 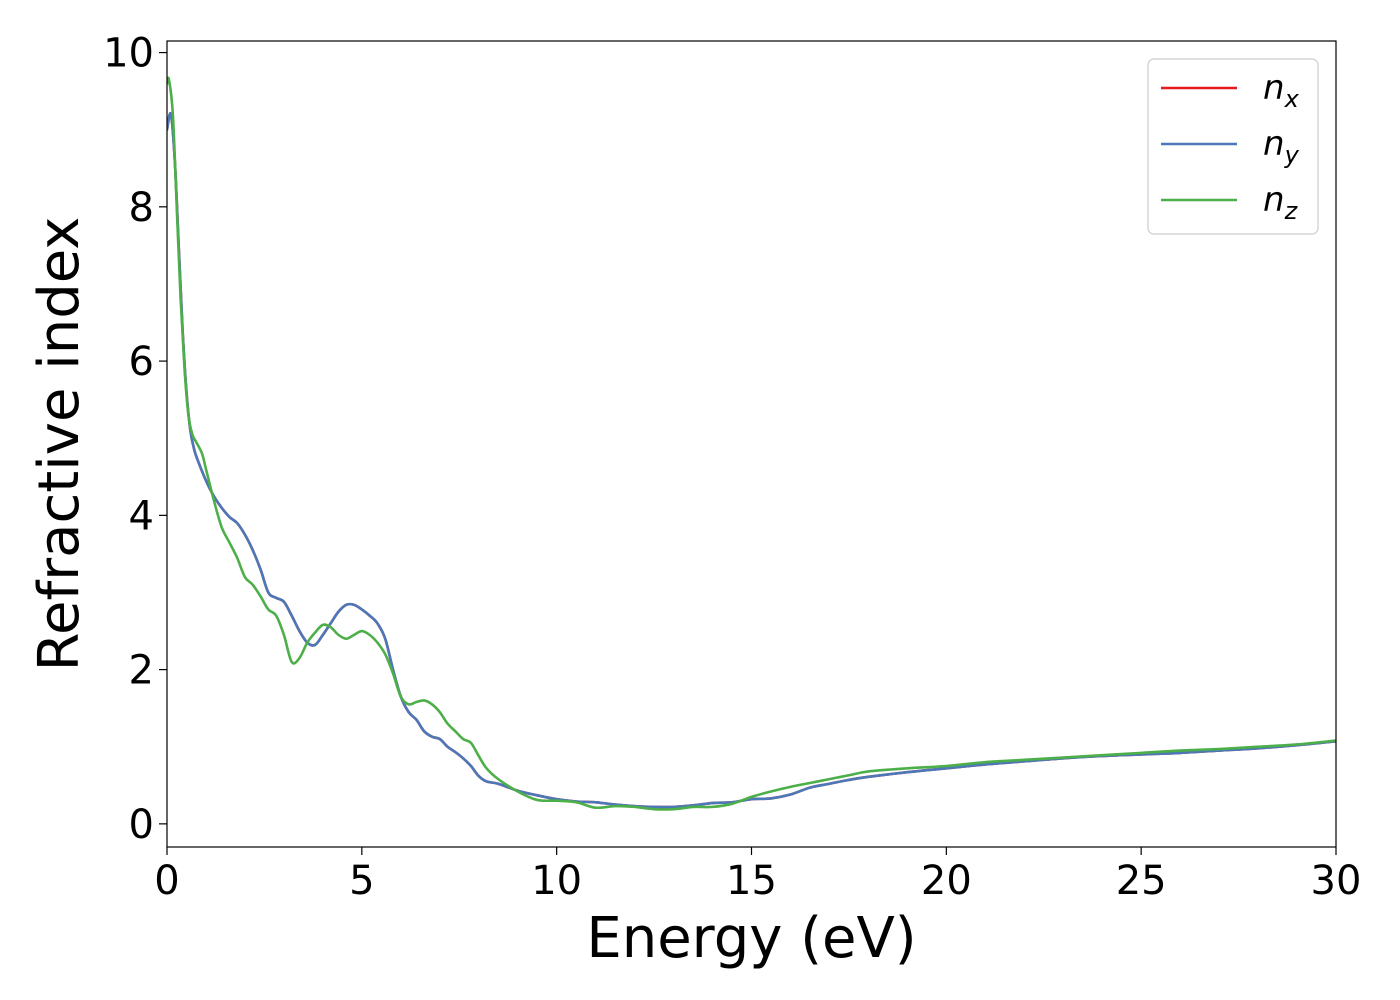 I want to click on x-tick-label: 10, so click(x=556, y=881).